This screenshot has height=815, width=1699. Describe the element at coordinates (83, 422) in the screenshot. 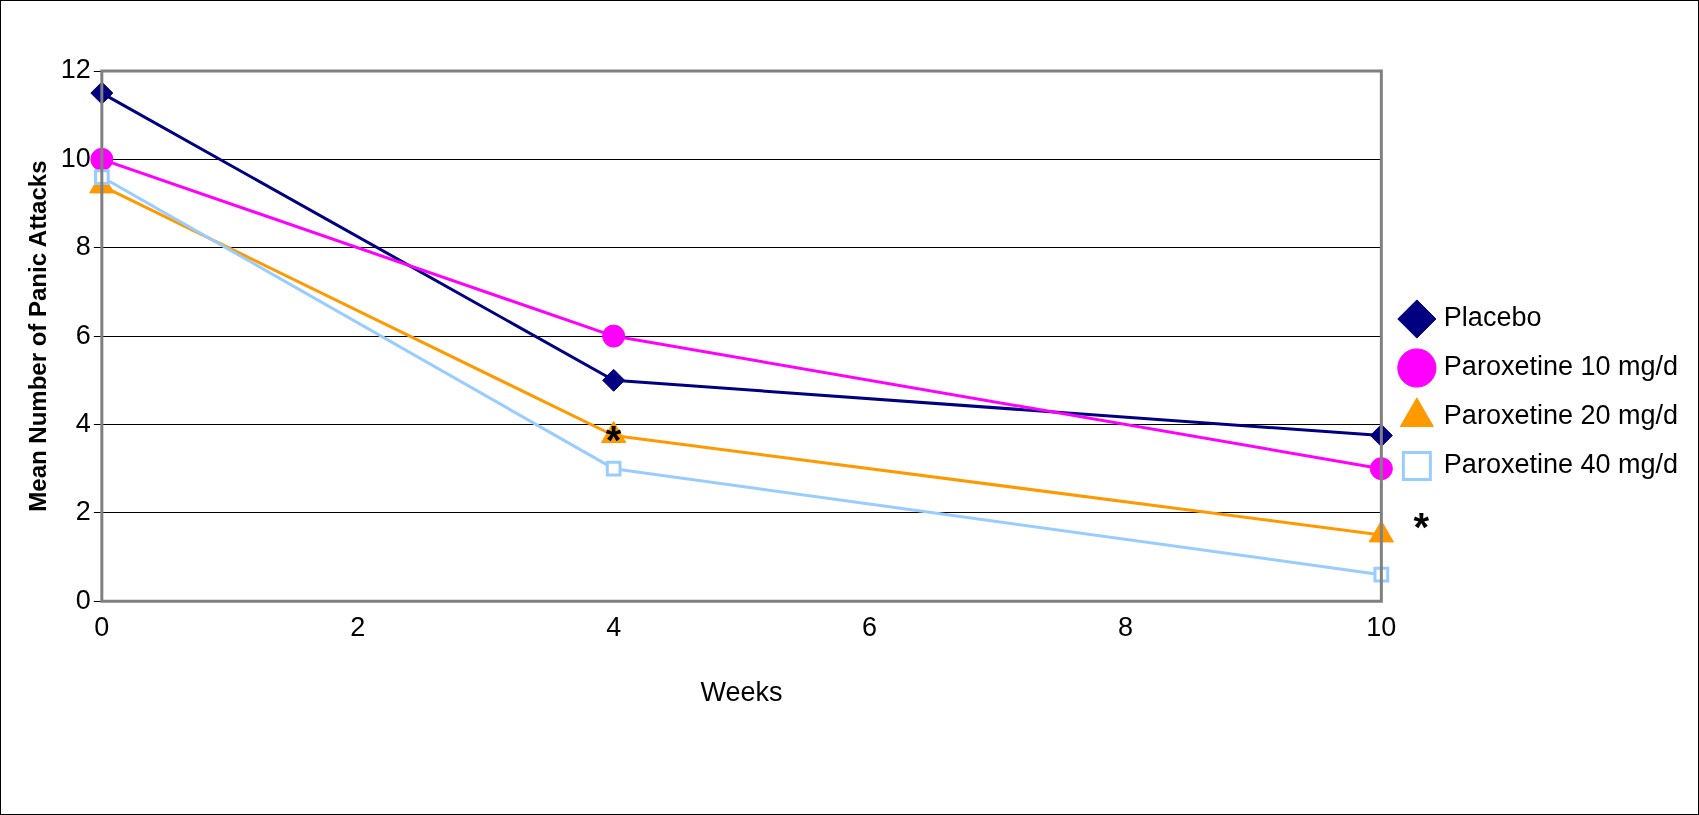

I see `y-tick-label: 4` at that location.